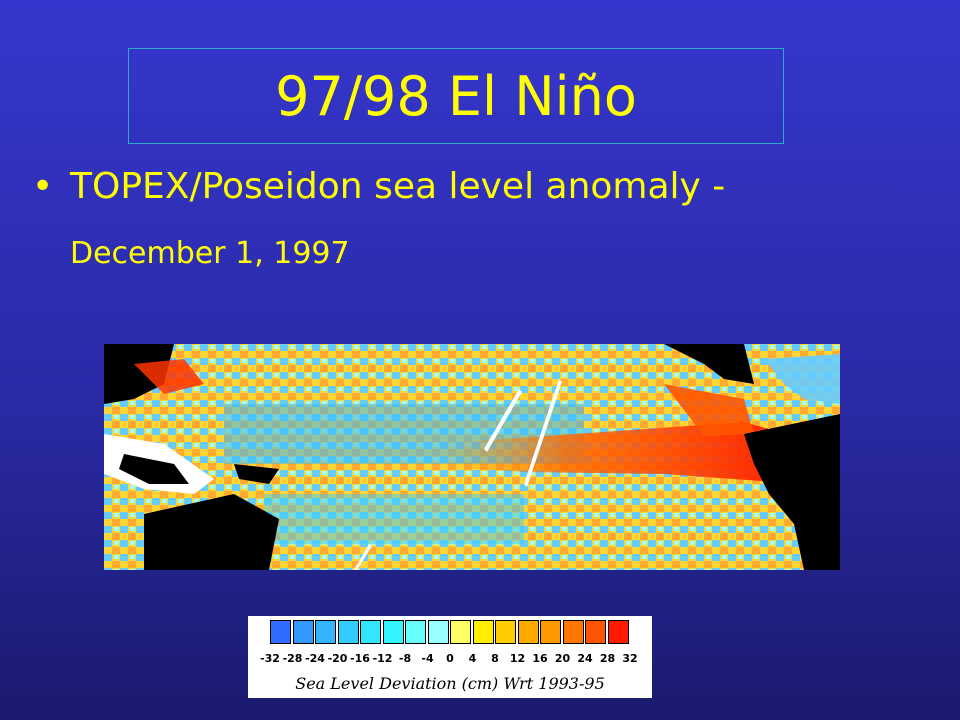  Describe the element at coordinates (169, 376) in the screenshot. I see `west-pacific-warm` at that location.